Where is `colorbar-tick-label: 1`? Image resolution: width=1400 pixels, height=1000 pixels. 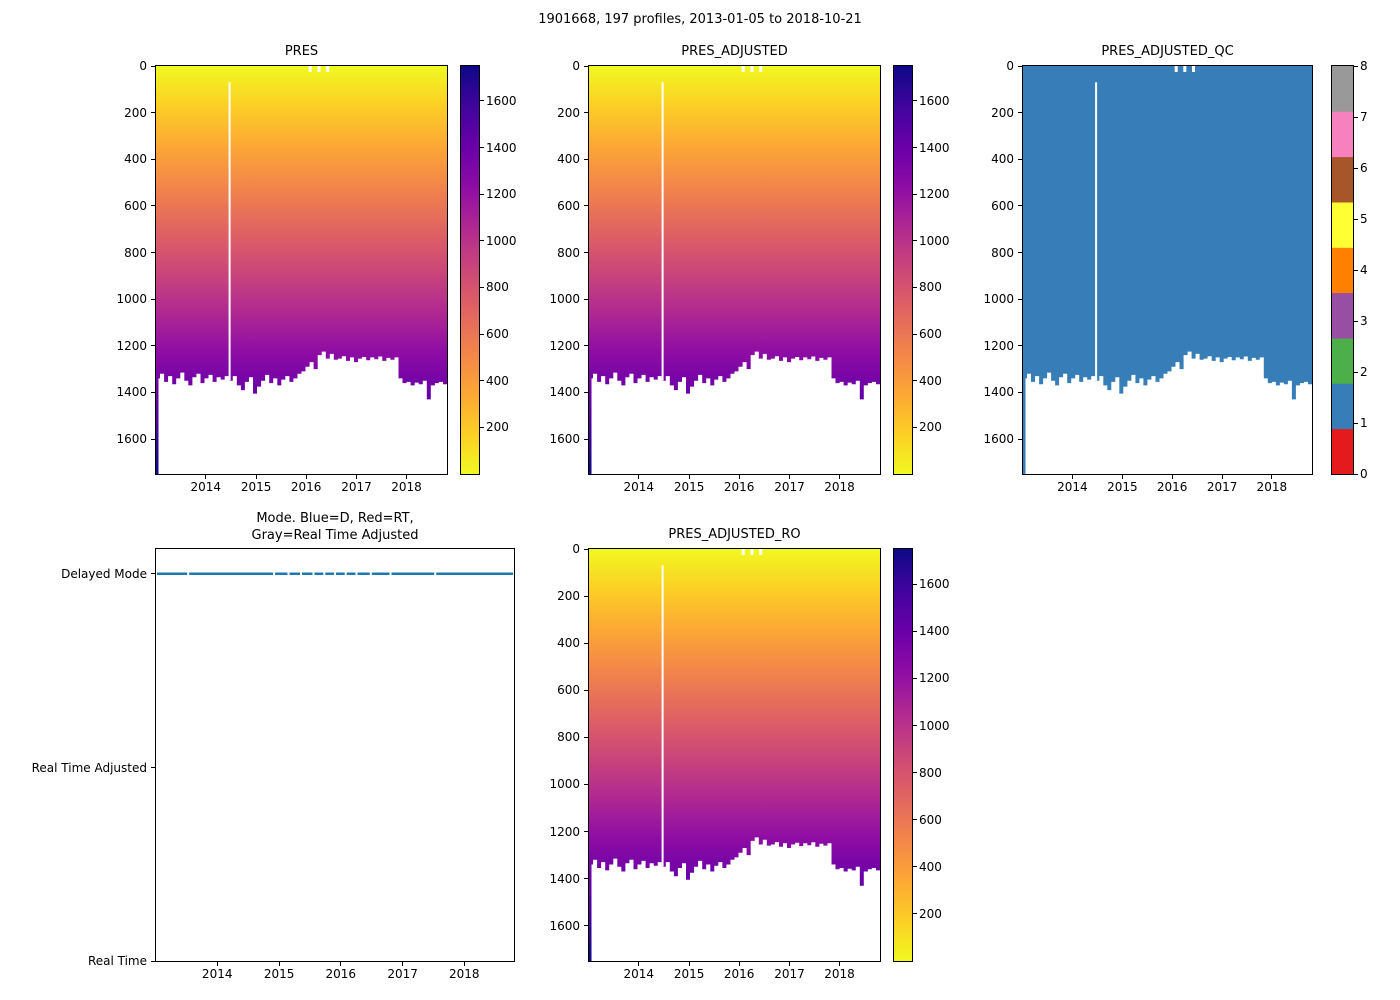
colorbar-tick-label: 1 is located at coordinates (1364, 423).